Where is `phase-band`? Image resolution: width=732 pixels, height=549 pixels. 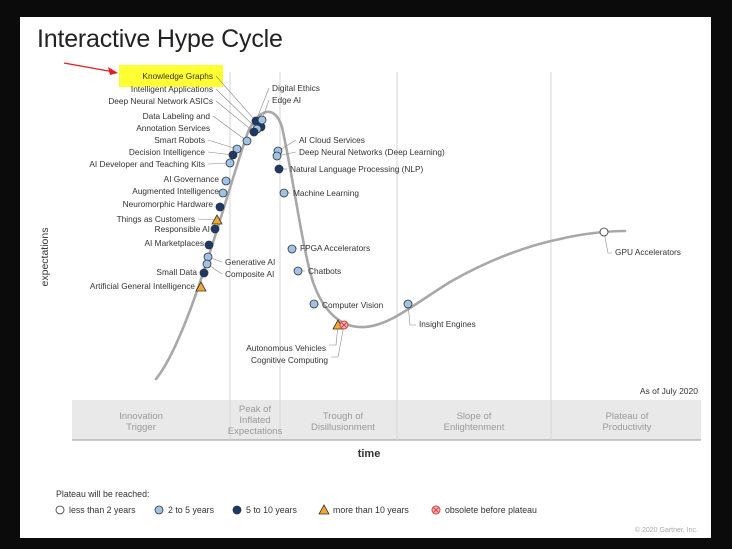 phase-band is located at coordinates (386, 420).